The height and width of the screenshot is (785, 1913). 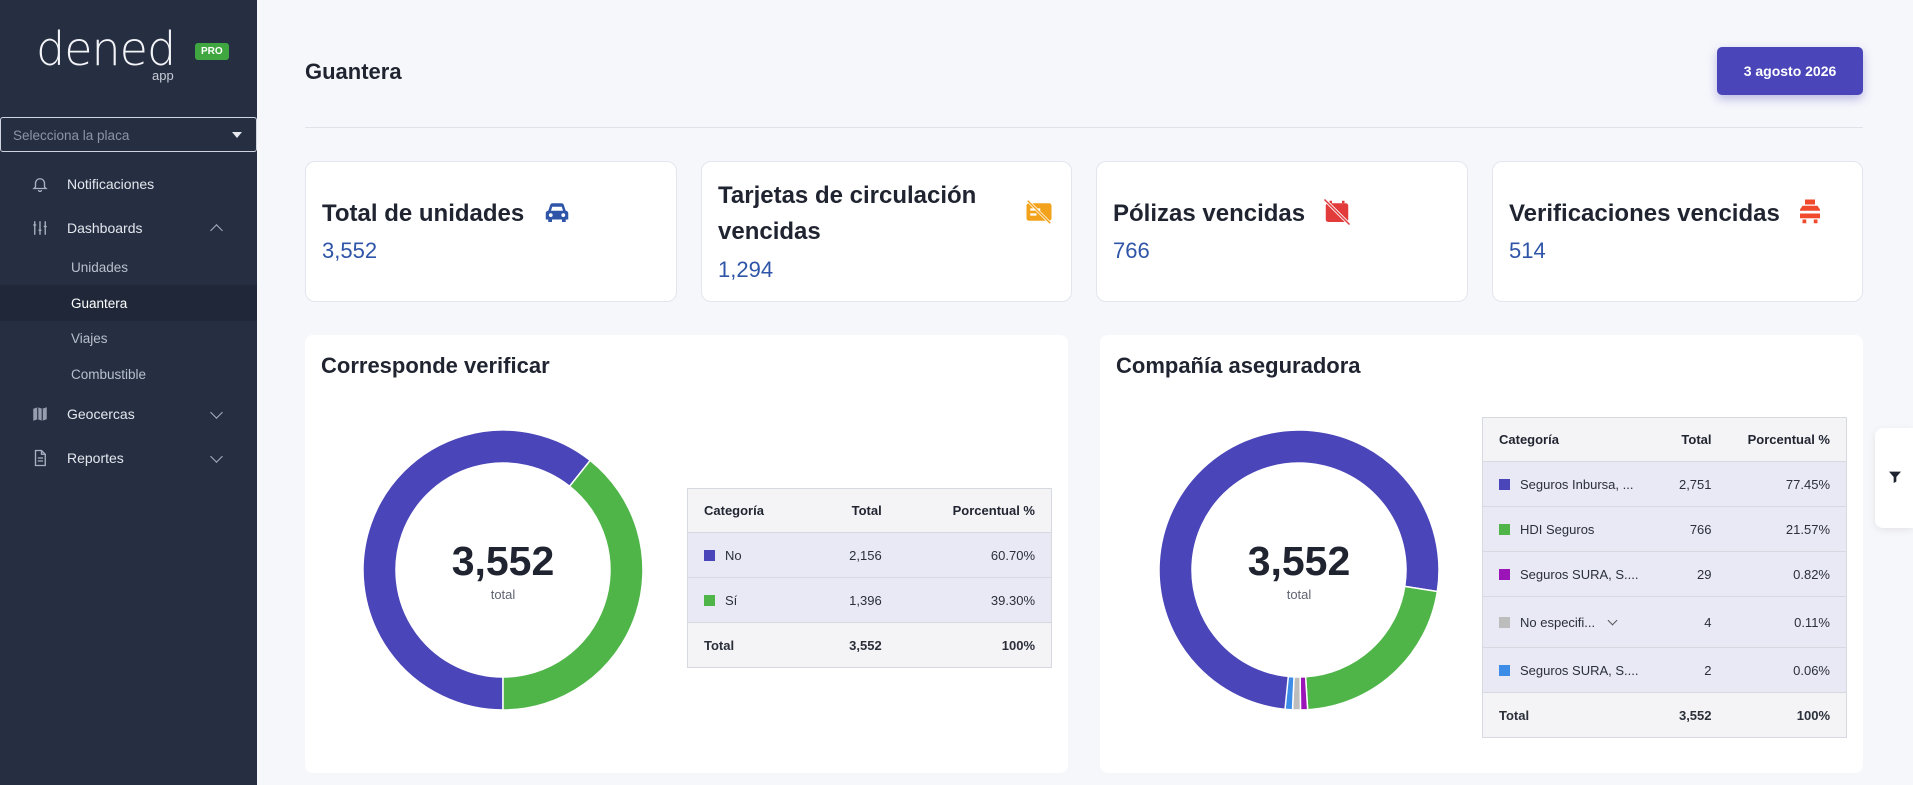 I want to click on bell-icon, so click(x=40, y=185).